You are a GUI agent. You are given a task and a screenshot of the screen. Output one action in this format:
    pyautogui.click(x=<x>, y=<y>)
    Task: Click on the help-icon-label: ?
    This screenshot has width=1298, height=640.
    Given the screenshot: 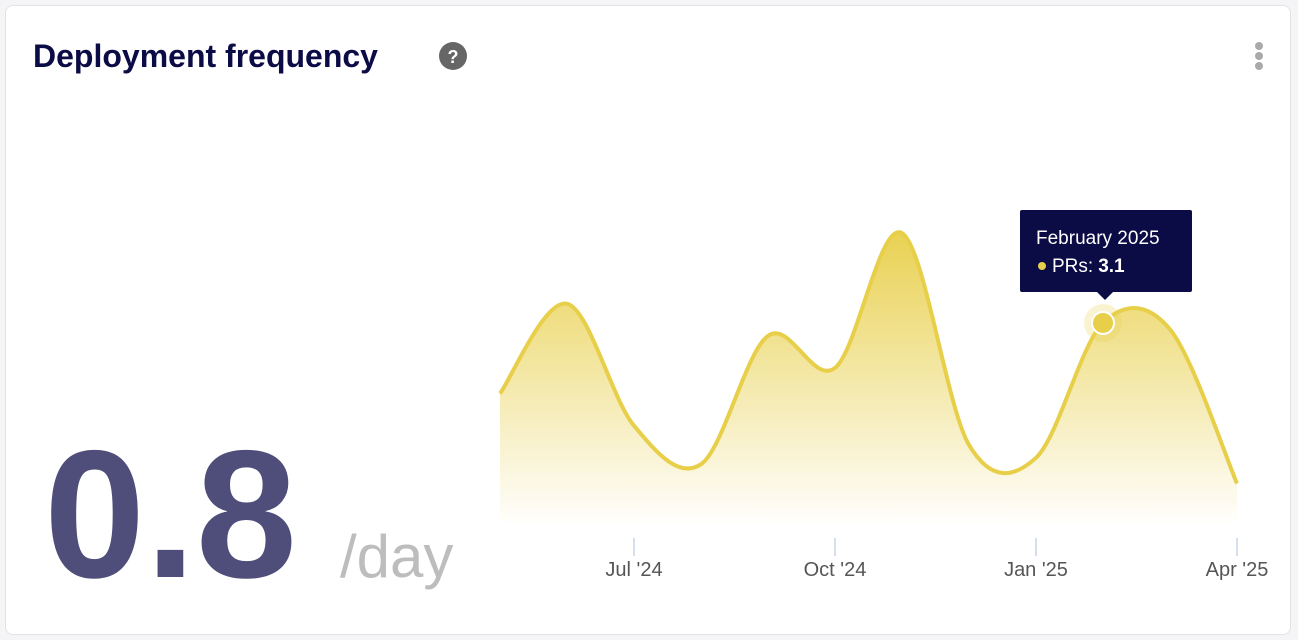 What is the action you would take?
    pyautogui.click(x=453, y=57)
    